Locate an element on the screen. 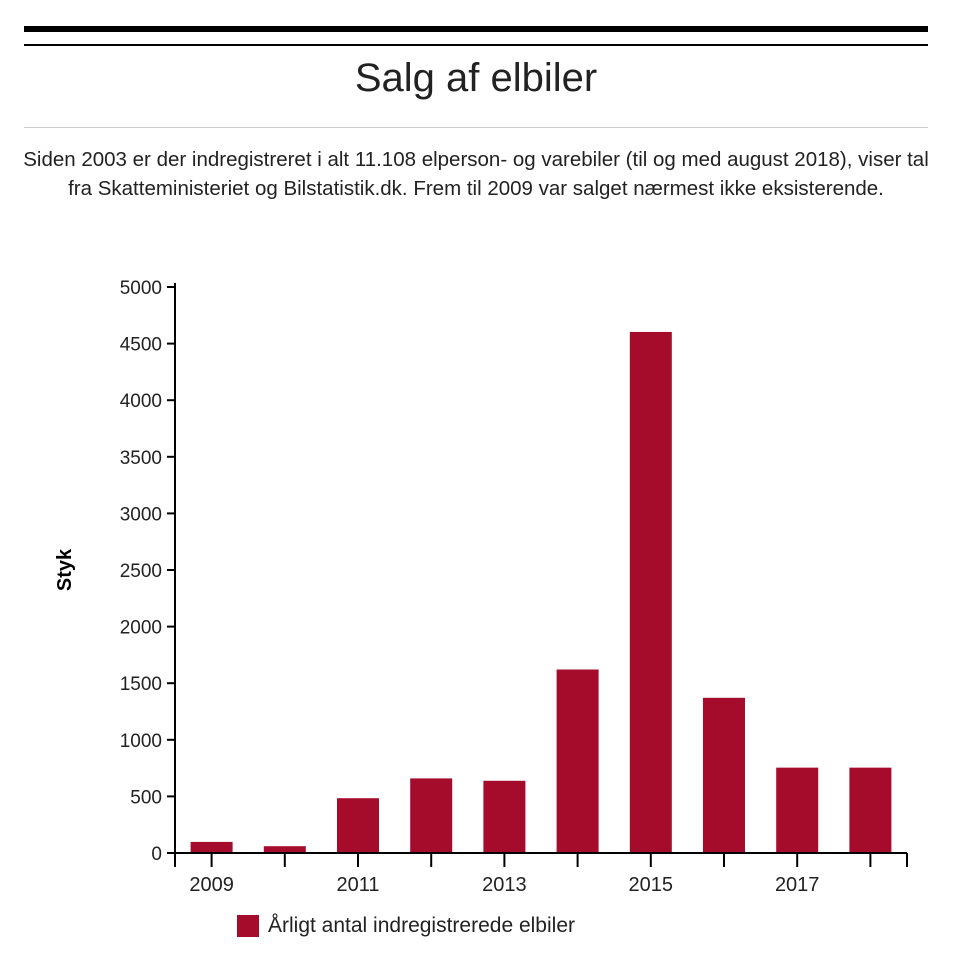 The width and height of the screenshot is (960, 966). top-rule is located at coordinates (476, 29).